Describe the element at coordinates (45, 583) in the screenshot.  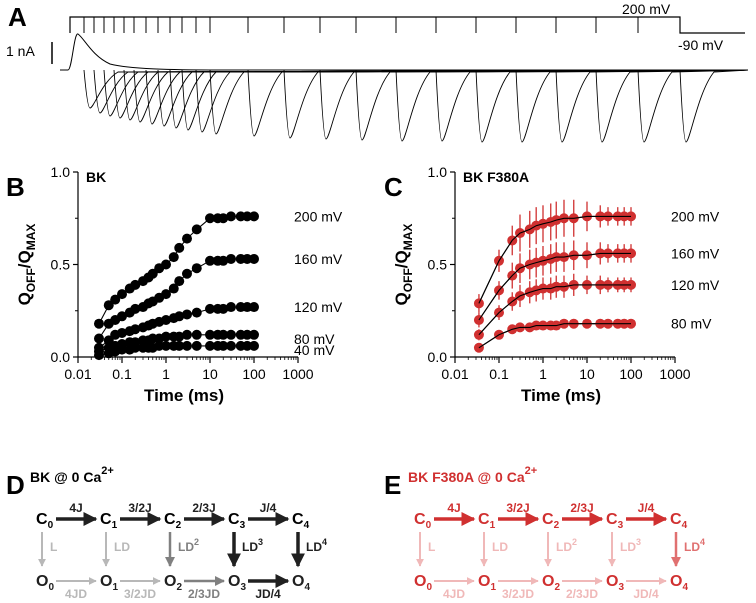
I see `state-bottom-0: O0` at that location.